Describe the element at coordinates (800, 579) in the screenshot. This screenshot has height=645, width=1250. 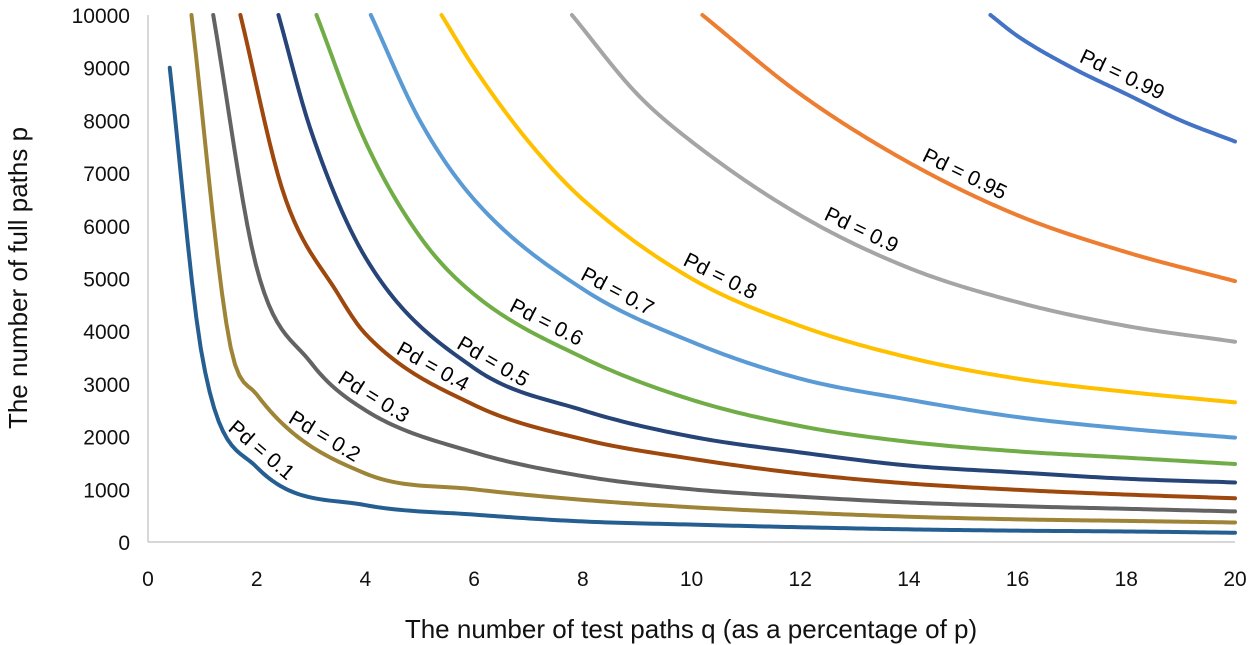
I see `x-tick-label: 12` at that location.